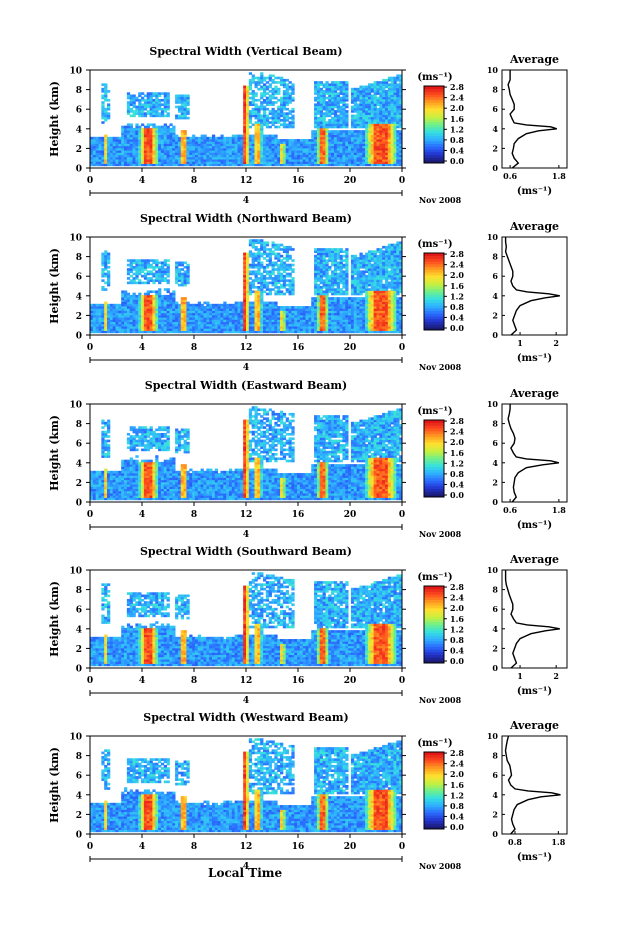 Image resolution: width=618 pixels, height=929 pixels. What do you see at coordinates (434, 151) in the screenshot?
I see `colorbar-step` at bounding box center [434, 151].